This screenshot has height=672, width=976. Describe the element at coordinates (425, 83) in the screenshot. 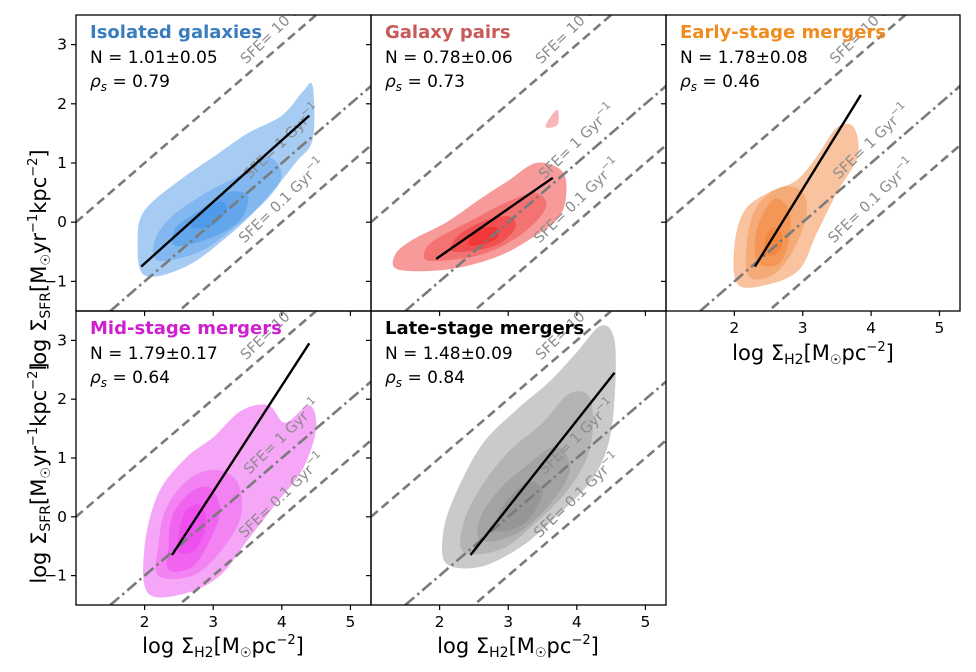

I see `spearman-text: ρs = 0.73` at that location.